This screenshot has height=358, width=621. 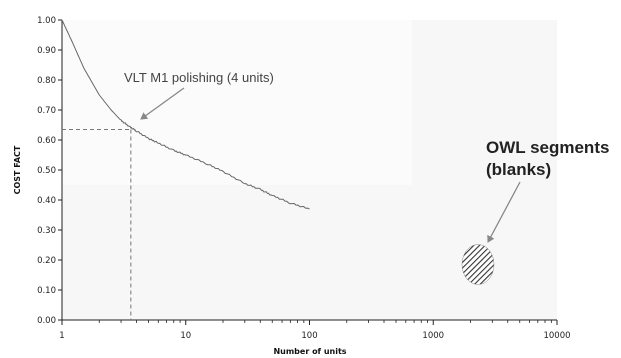 What do you see at coordinates (162, 103) in the screenshot?
I see `vlt-arrow` at bounding box center [162, 103].